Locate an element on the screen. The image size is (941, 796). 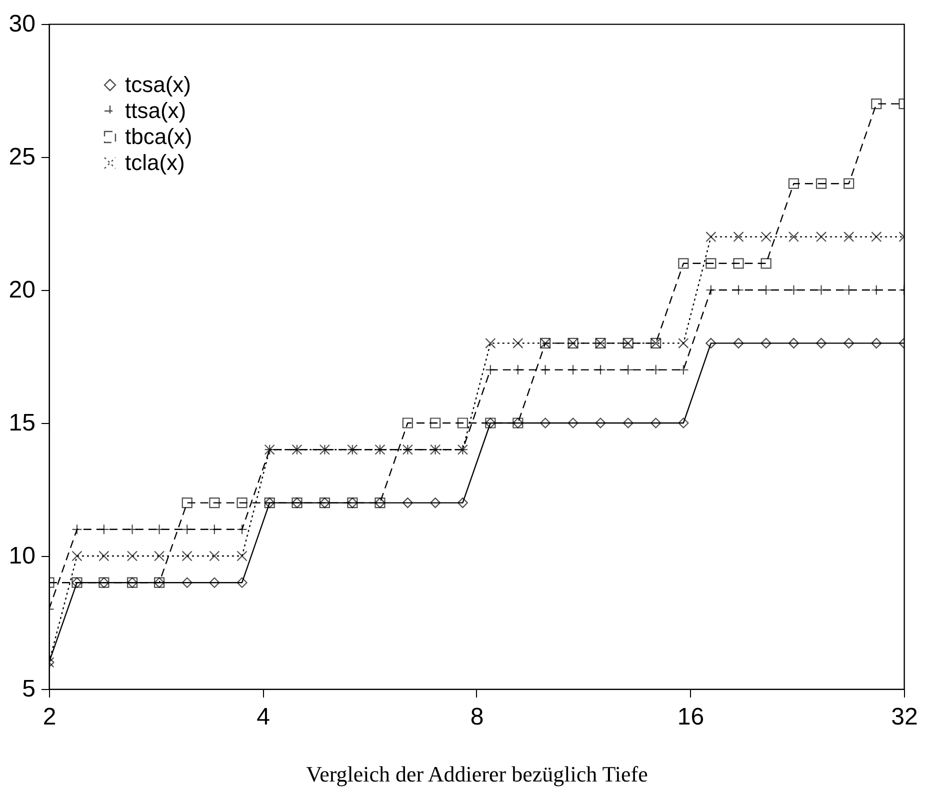
legend-label: tbca(x) is located at coordinates (158, 136).